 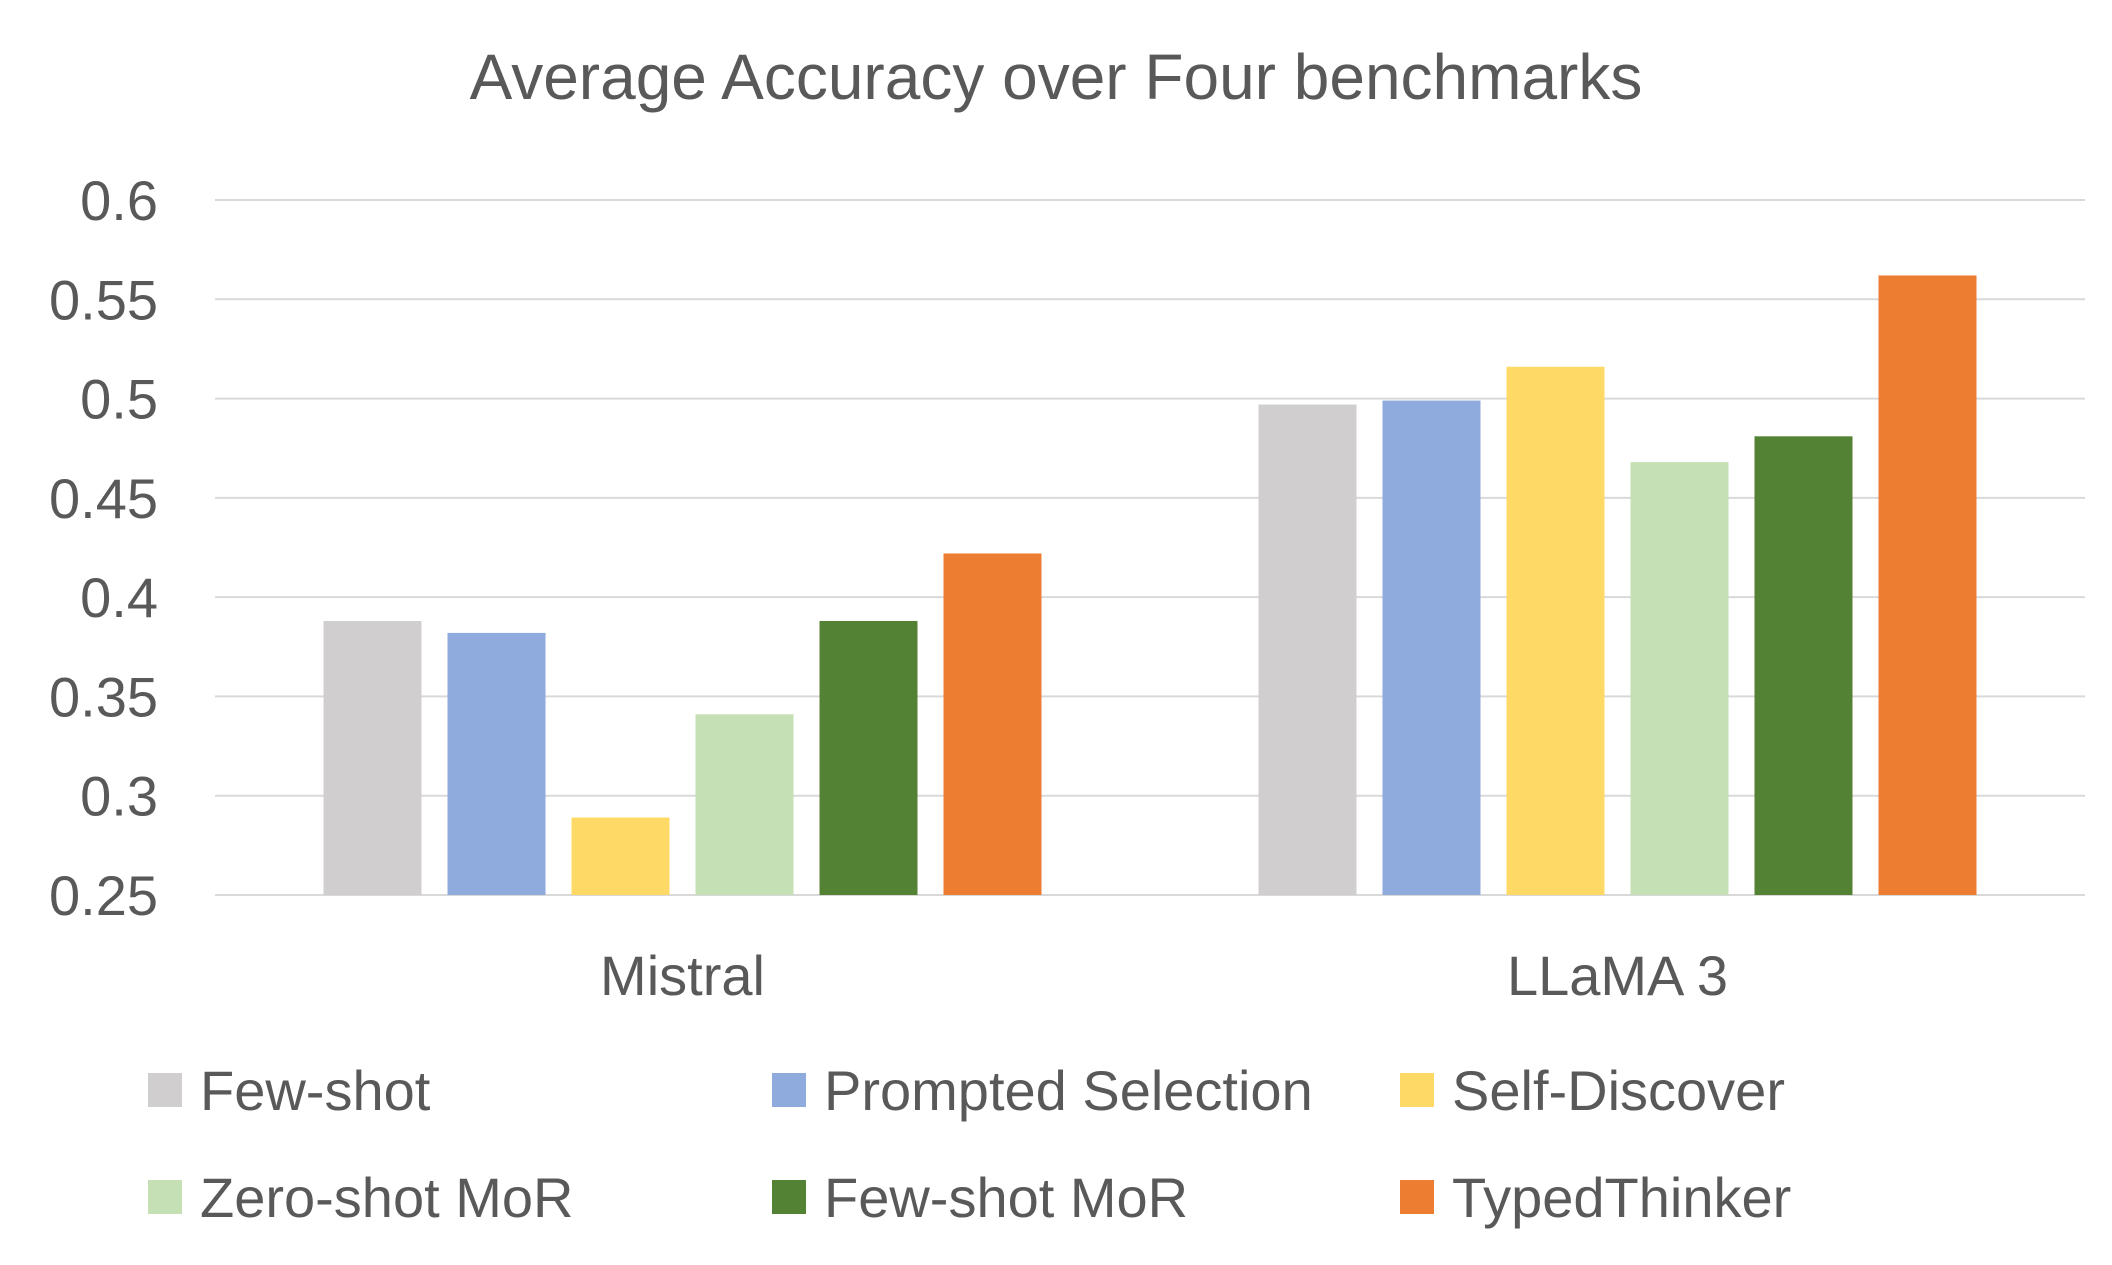 I want to click on y-tick-label: 0.55, so click(x=103, y=299).